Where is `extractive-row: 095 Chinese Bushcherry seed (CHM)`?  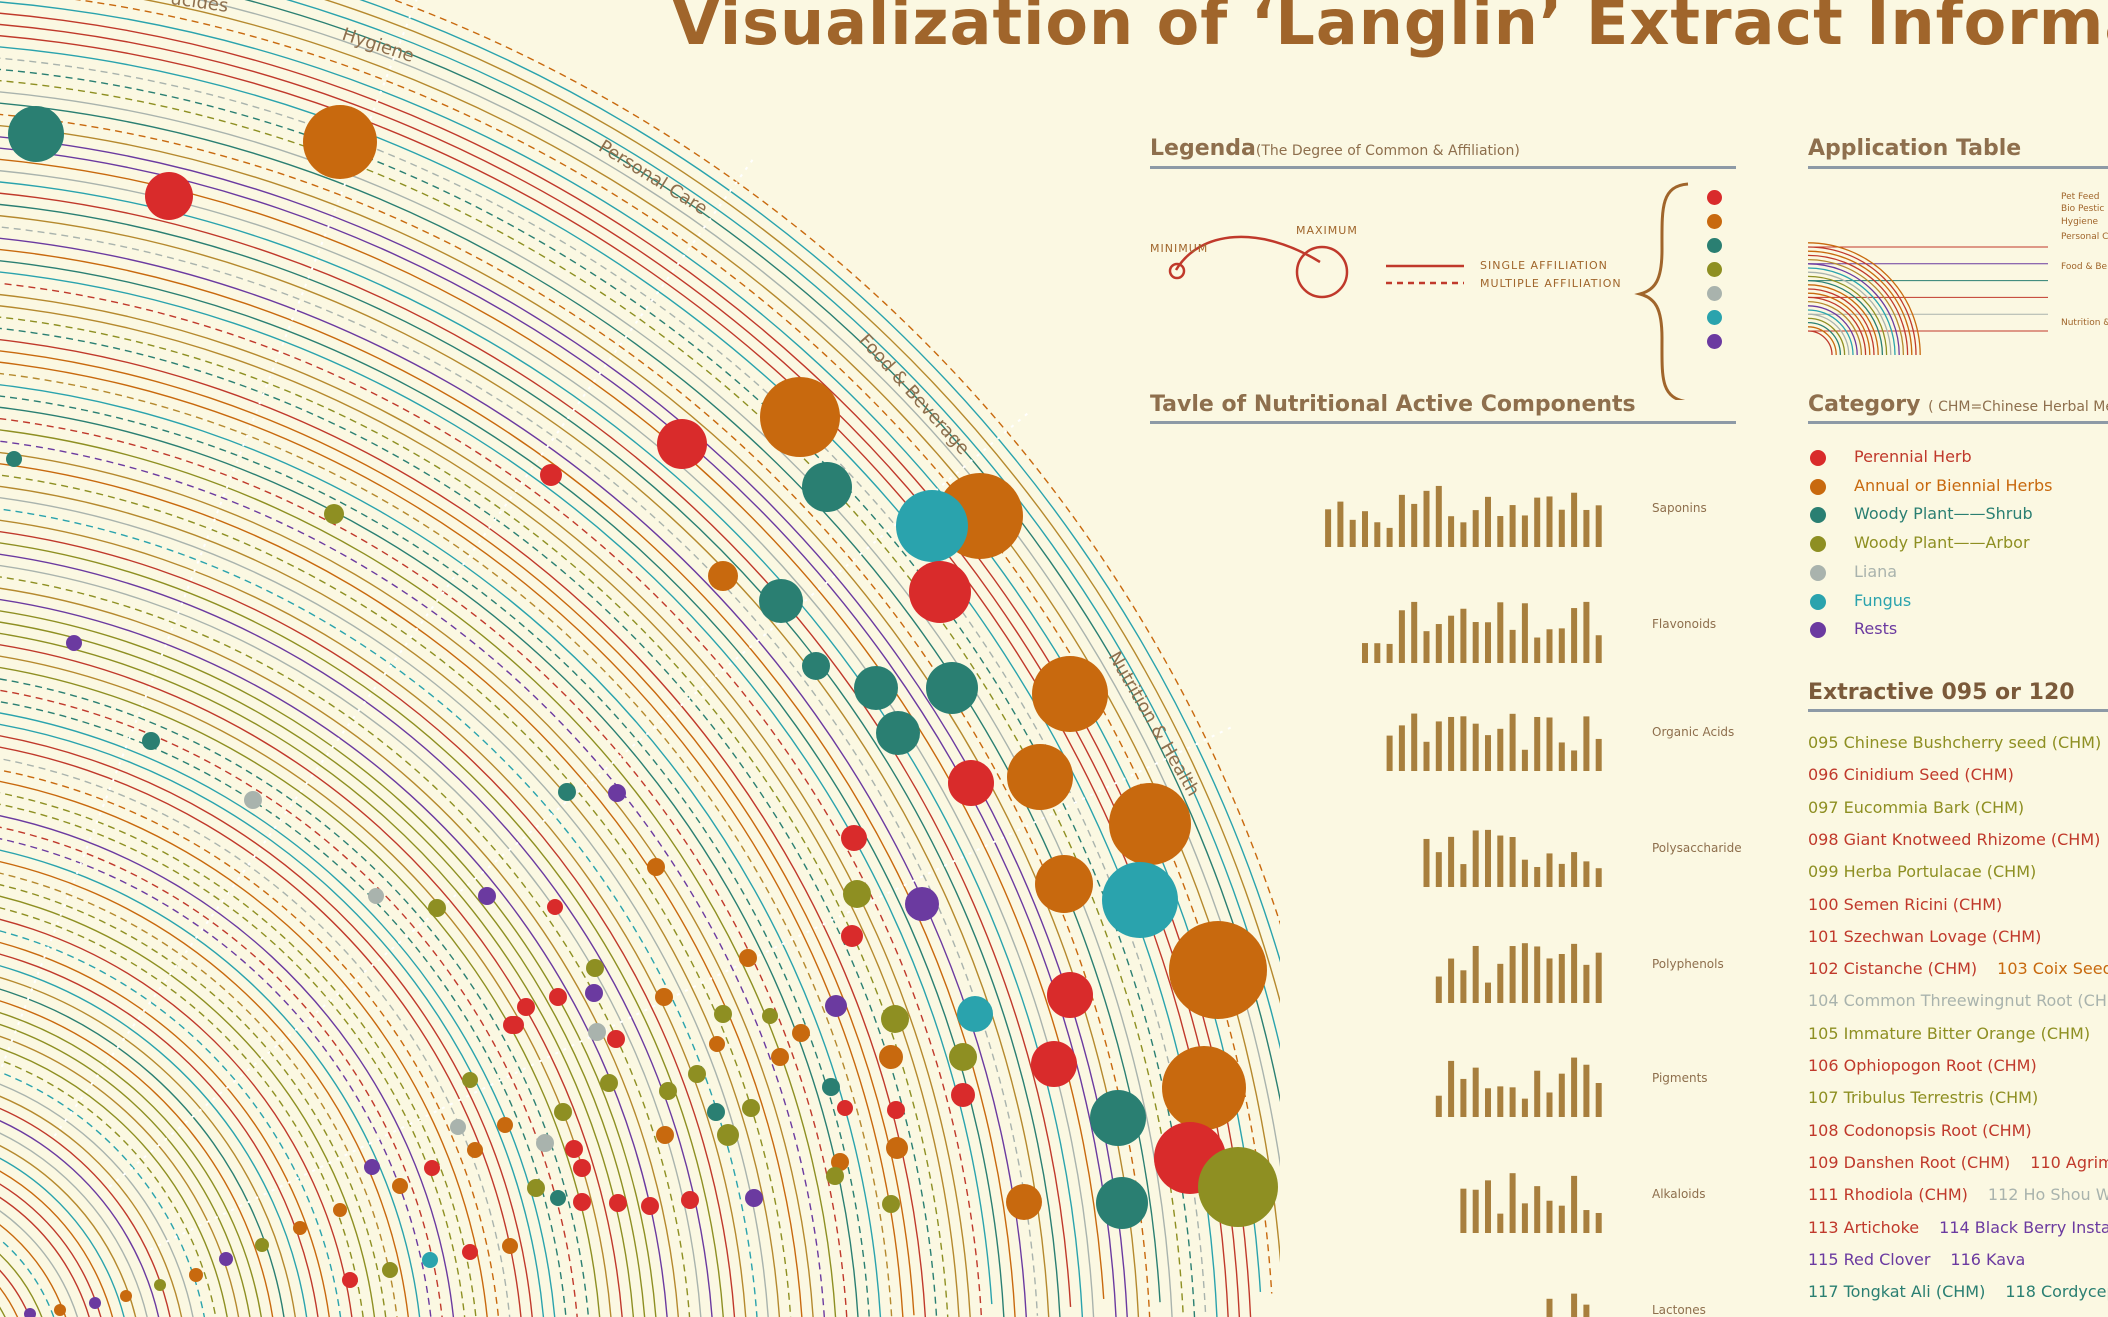 extractive-row: 095 Chinese Bushcherry seed (CHM) is located at coordinates (1957, 742).